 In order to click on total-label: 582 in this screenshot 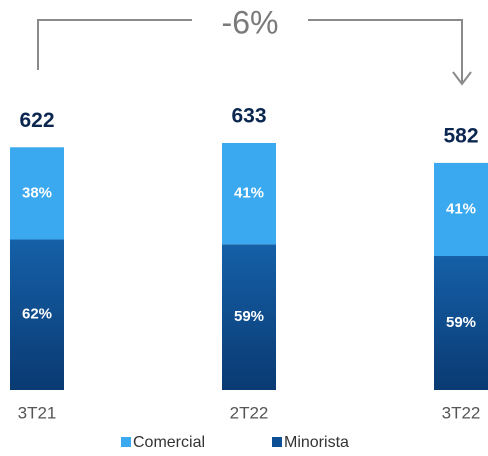, I will do `click(460, 135)`.